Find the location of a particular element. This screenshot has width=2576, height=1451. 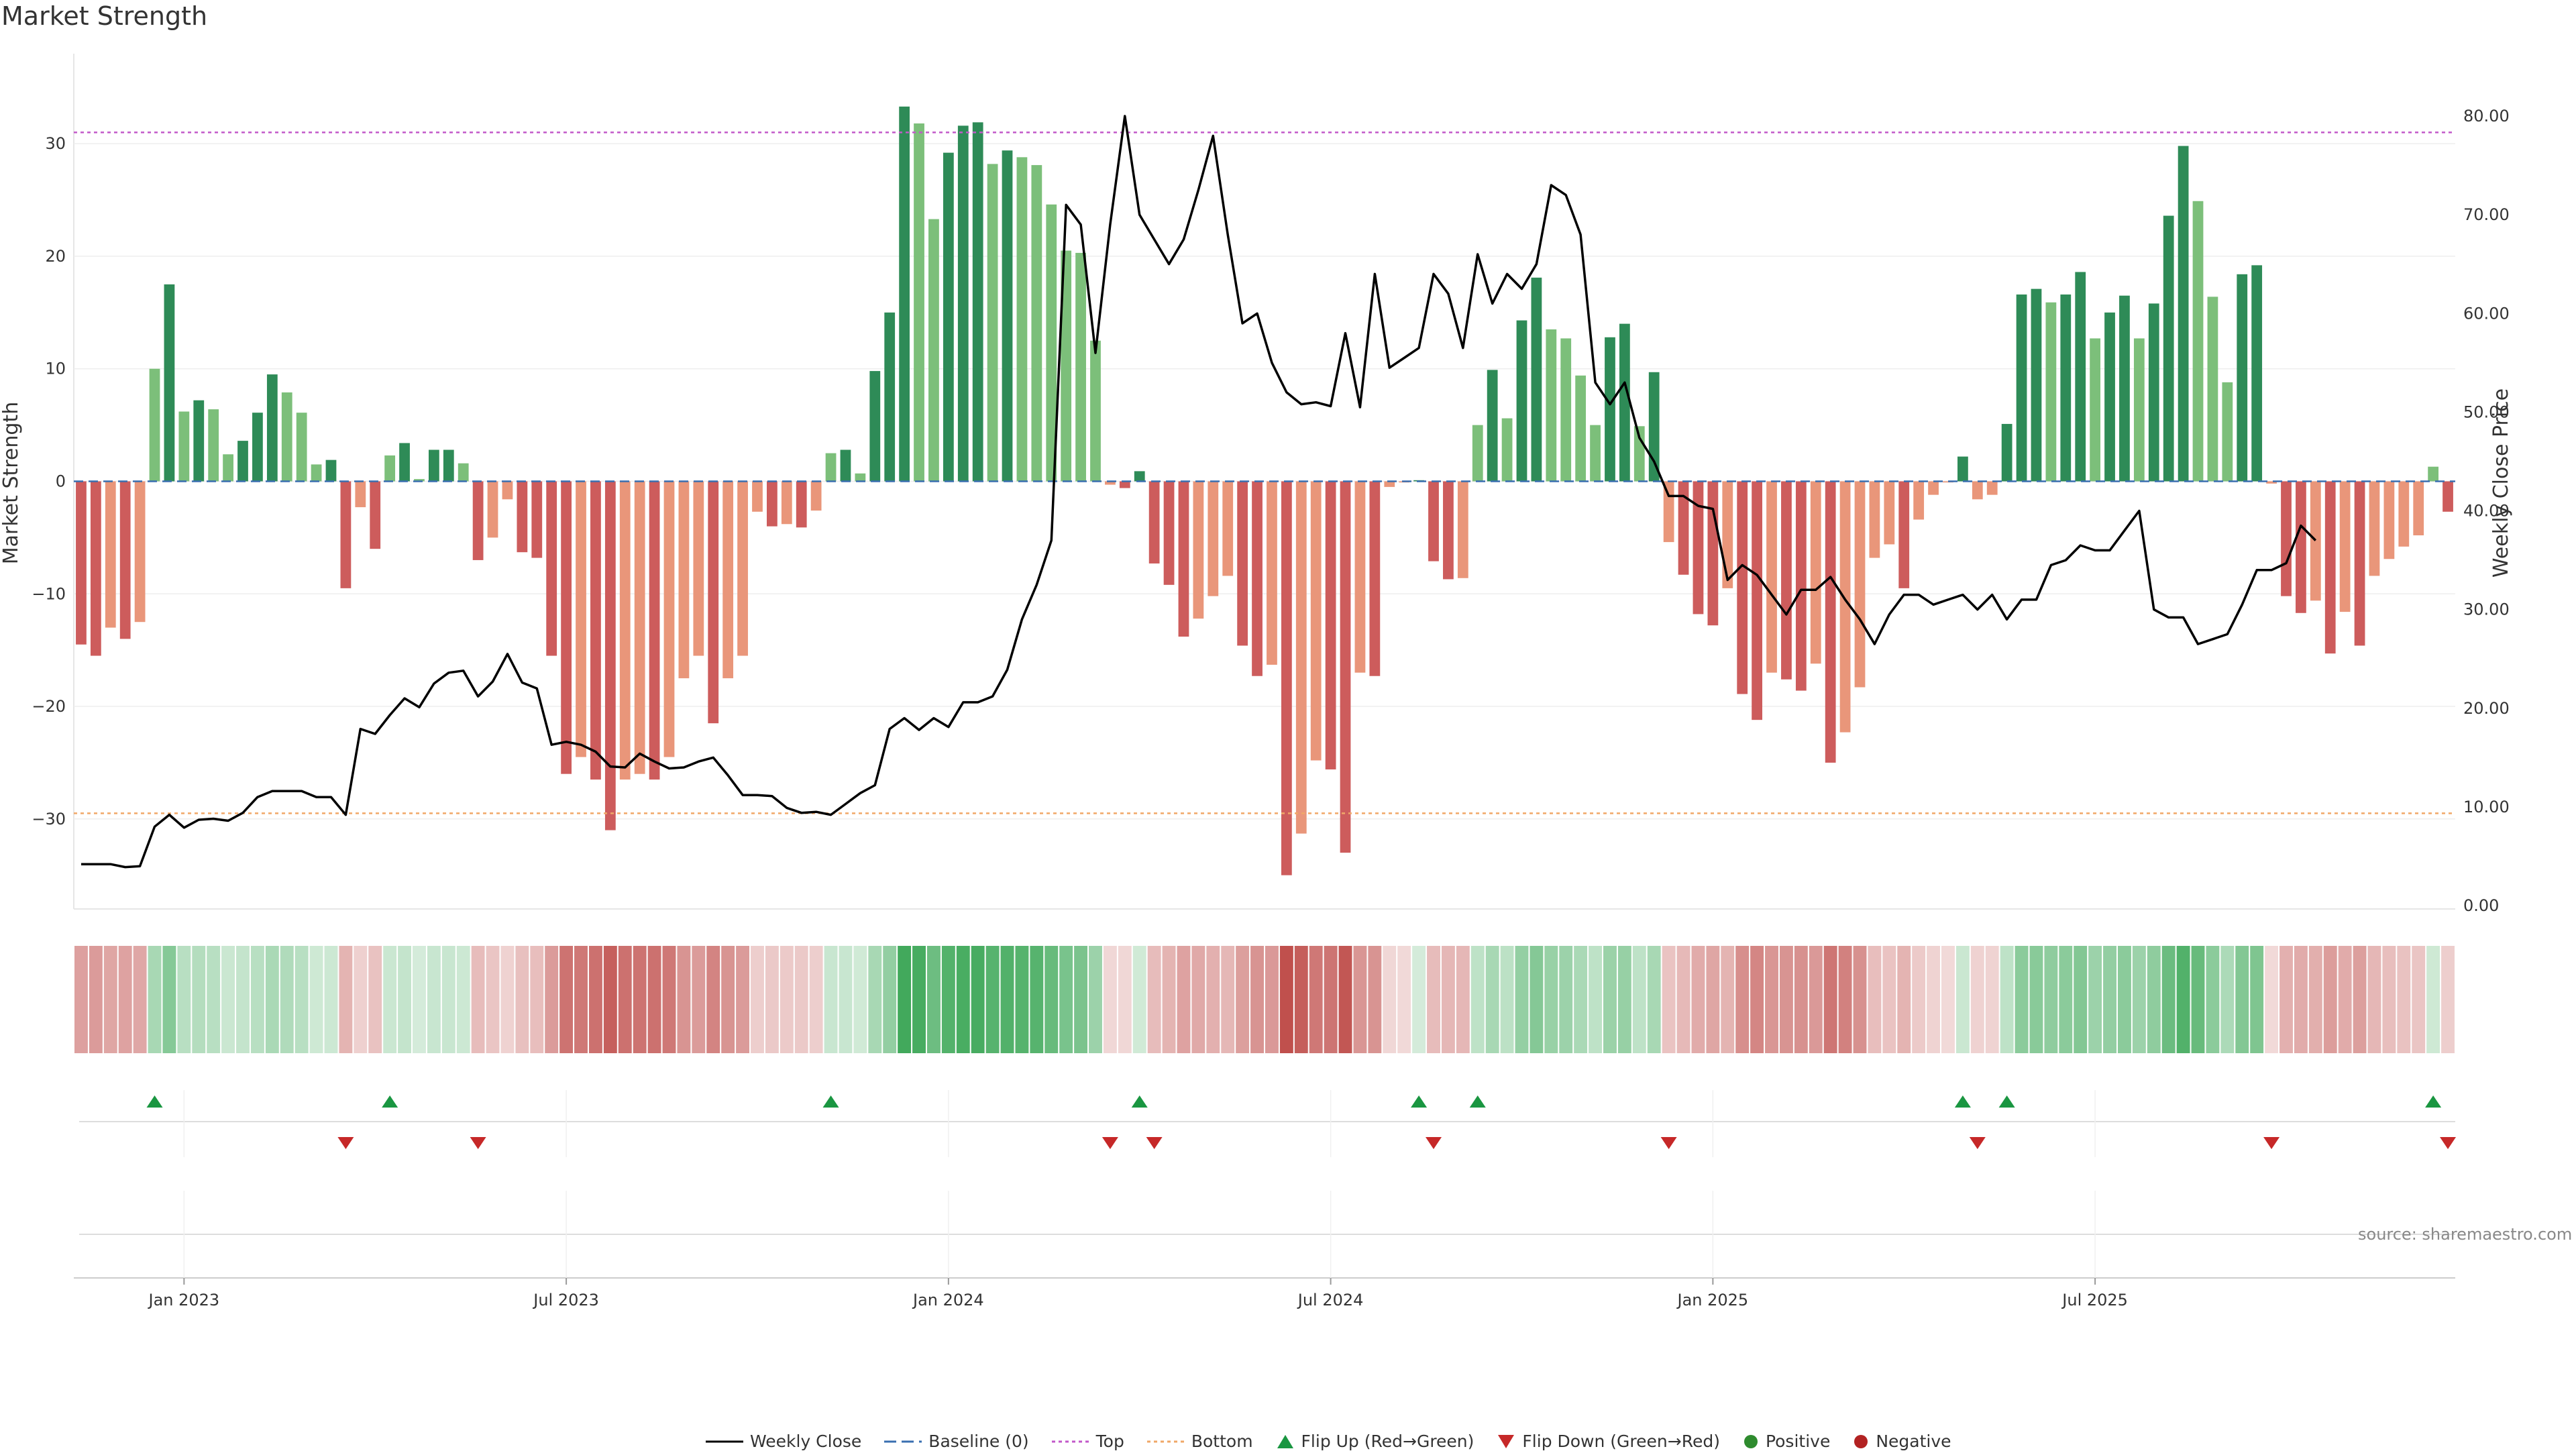

legend-flip-up-label: Flip Up (Red→Green) is located at coordinates (1387, 1441).